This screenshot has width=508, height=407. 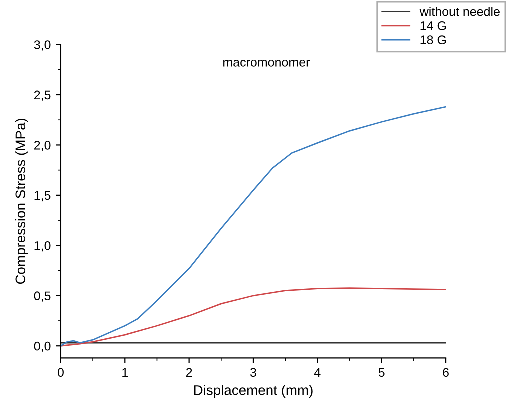 What do you see at coordinates (189, 372) in the screenshot?
I see `x-tick-label: 2` at bounding box center [189, 372].